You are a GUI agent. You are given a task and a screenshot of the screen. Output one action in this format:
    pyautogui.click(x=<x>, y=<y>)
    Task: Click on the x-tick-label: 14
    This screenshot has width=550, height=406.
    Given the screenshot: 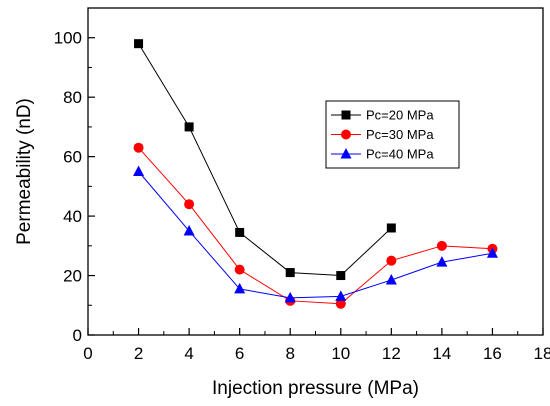 What is the action you would take?
    pyautogui.click(x=441, y=353)
    